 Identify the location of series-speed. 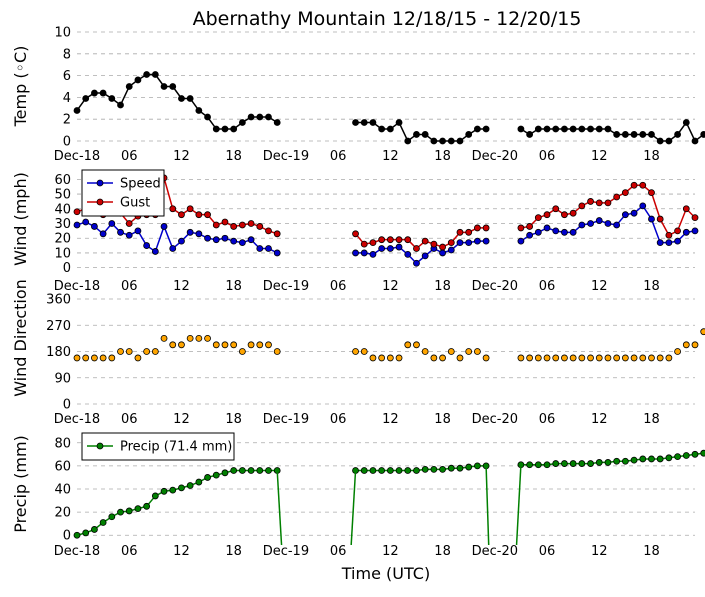
(386, 234).